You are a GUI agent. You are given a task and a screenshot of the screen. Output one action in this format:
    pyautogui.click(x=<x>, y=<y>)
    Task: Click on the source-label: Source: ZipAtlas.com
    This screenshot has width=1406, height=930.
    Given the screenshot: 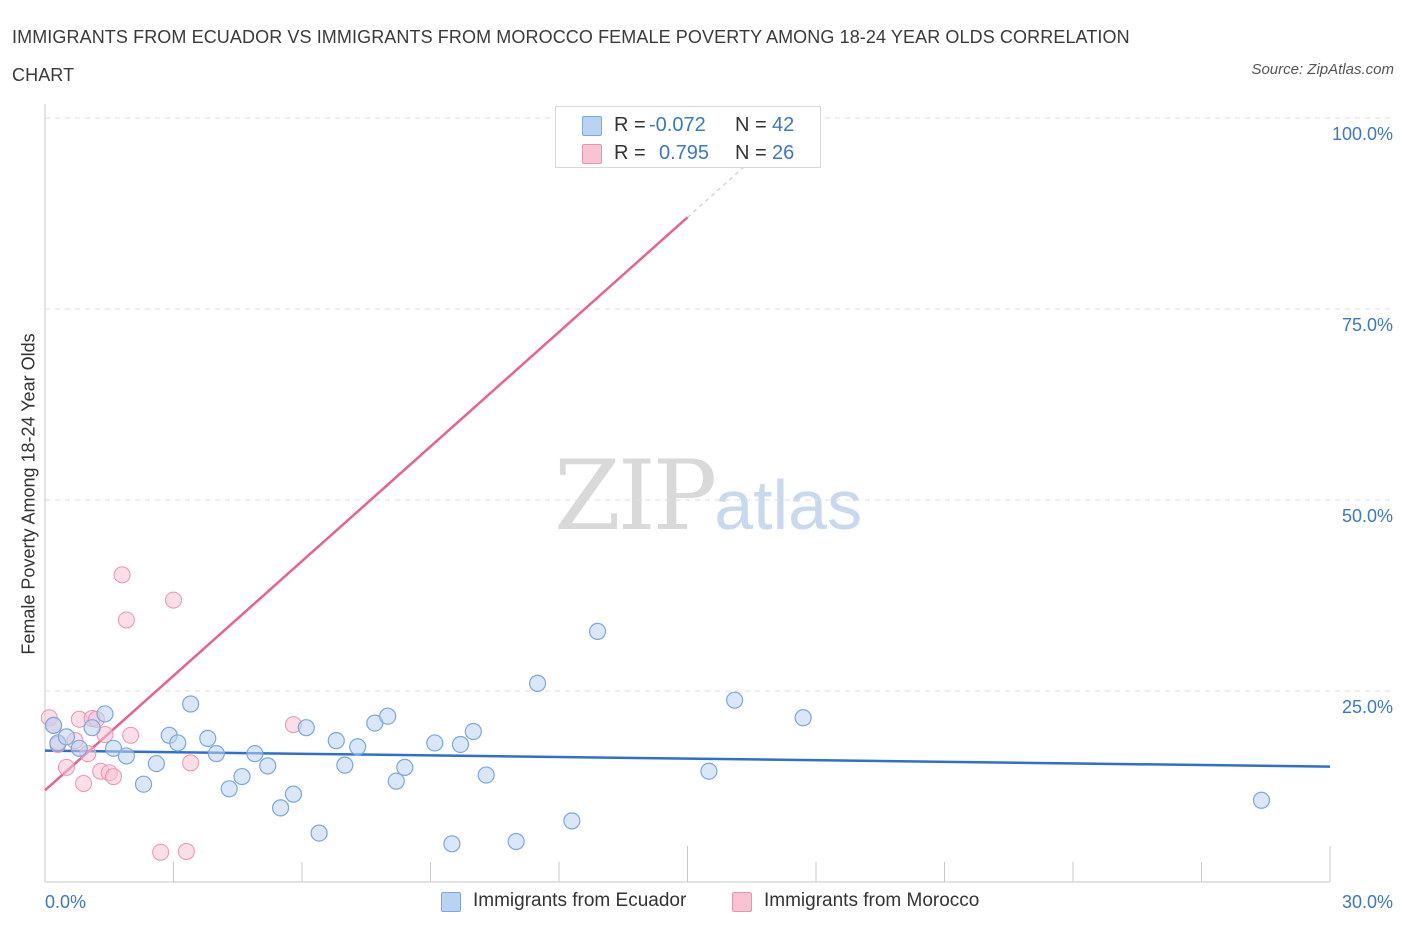 What is the action you would take?
    pyautogui.click(x=1322, y=69)
    